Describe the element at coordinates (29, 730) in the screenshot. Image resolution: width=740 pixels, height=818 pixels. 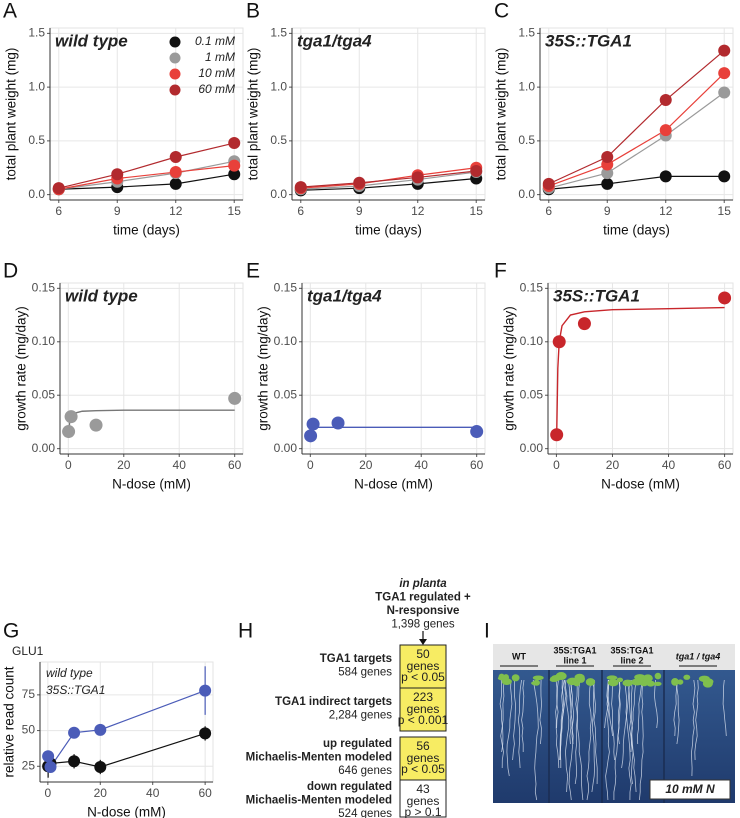
I see `y-tick-label: 50` at that location.